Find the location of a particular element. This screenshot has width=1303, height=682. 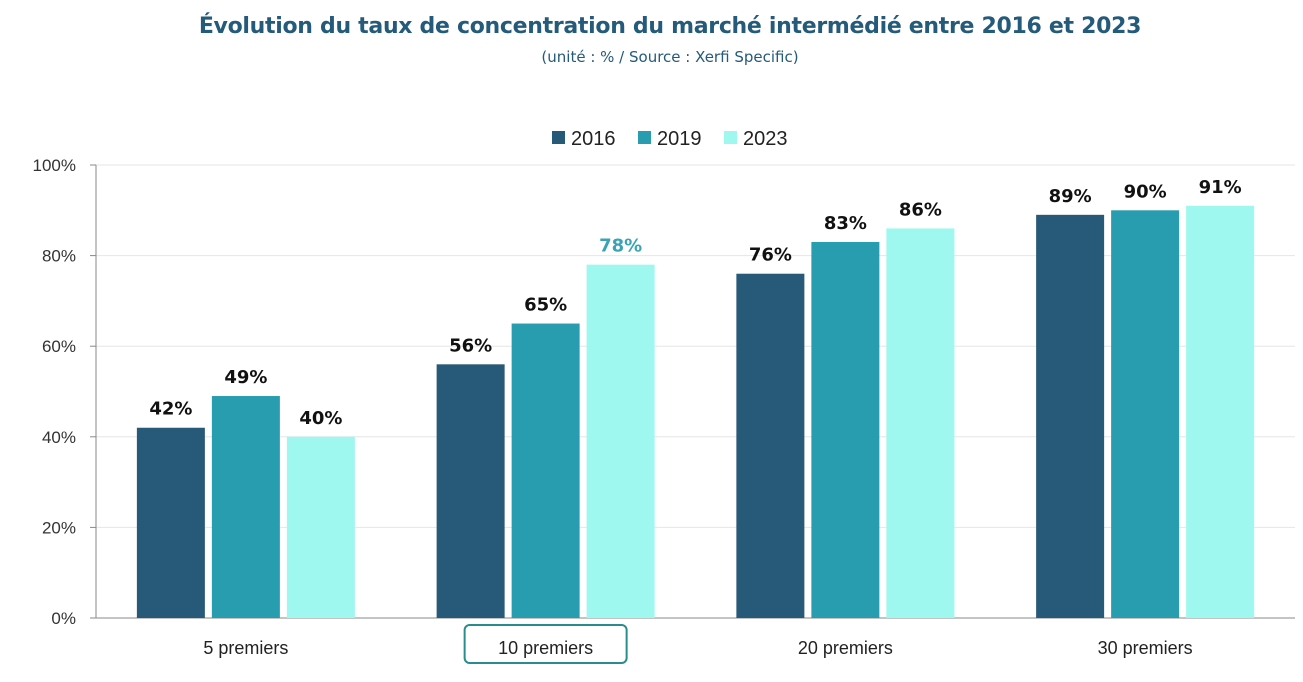

category-highlight-box is located at coordinates (545, 644).